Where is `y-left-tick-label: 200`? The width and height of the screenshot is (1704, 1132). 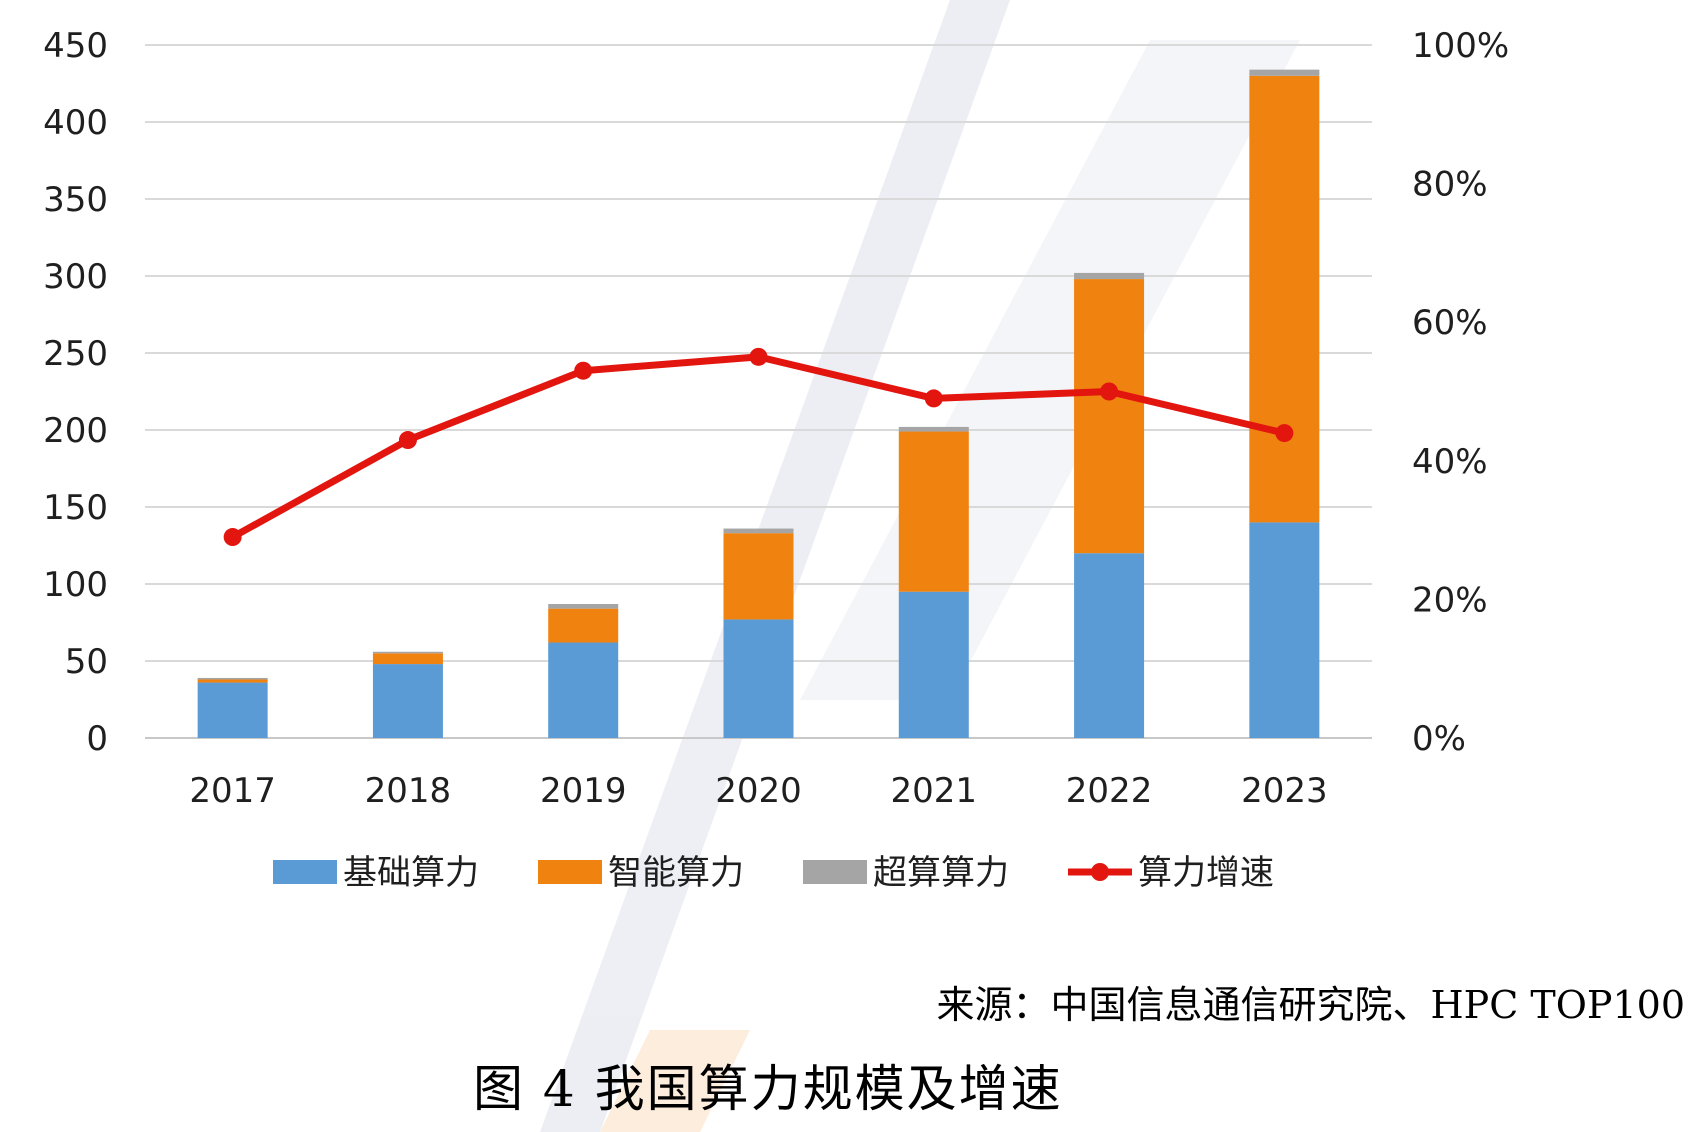
y-left-tick-label: 200 is located at coordinates (75, 431).